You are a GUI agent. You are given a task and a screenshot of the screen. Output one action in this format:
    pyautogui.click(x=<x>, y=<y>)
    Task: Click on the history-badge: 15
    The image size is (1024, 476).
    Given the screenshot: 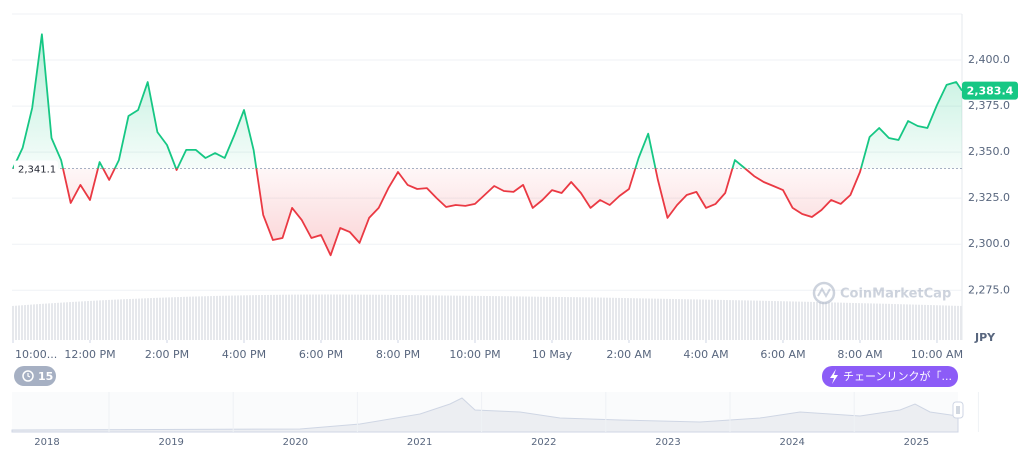 What is the action you would take?
    pyautogui.click(x=35, y=376)
    